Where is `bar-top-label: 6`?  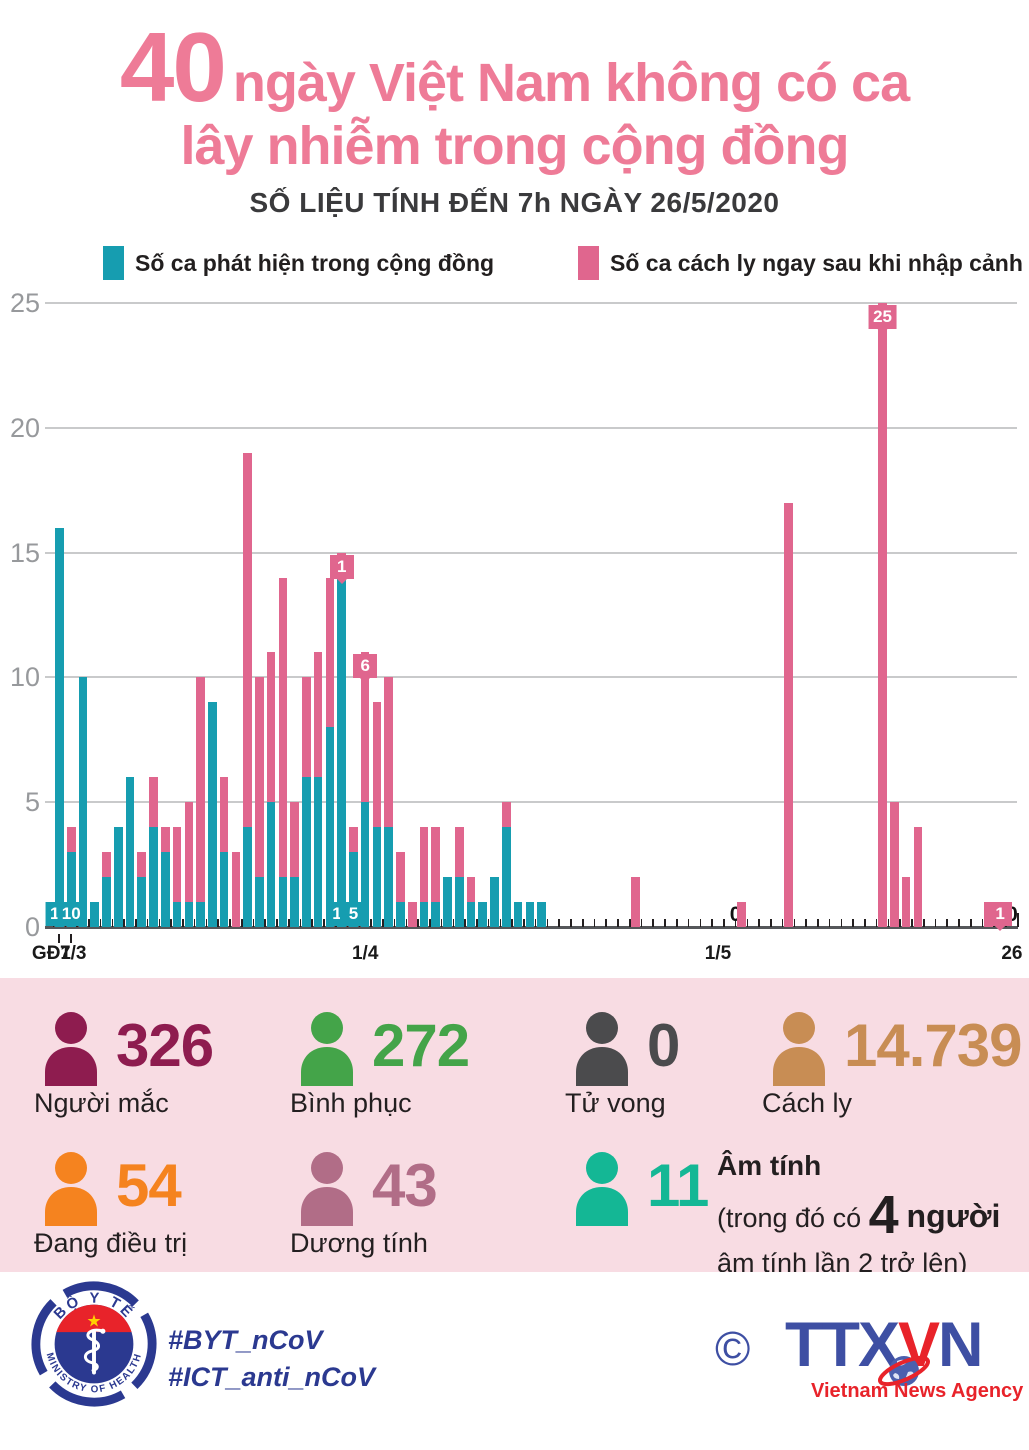
bar-top-label: 6 is located at coordinates (365, 666).